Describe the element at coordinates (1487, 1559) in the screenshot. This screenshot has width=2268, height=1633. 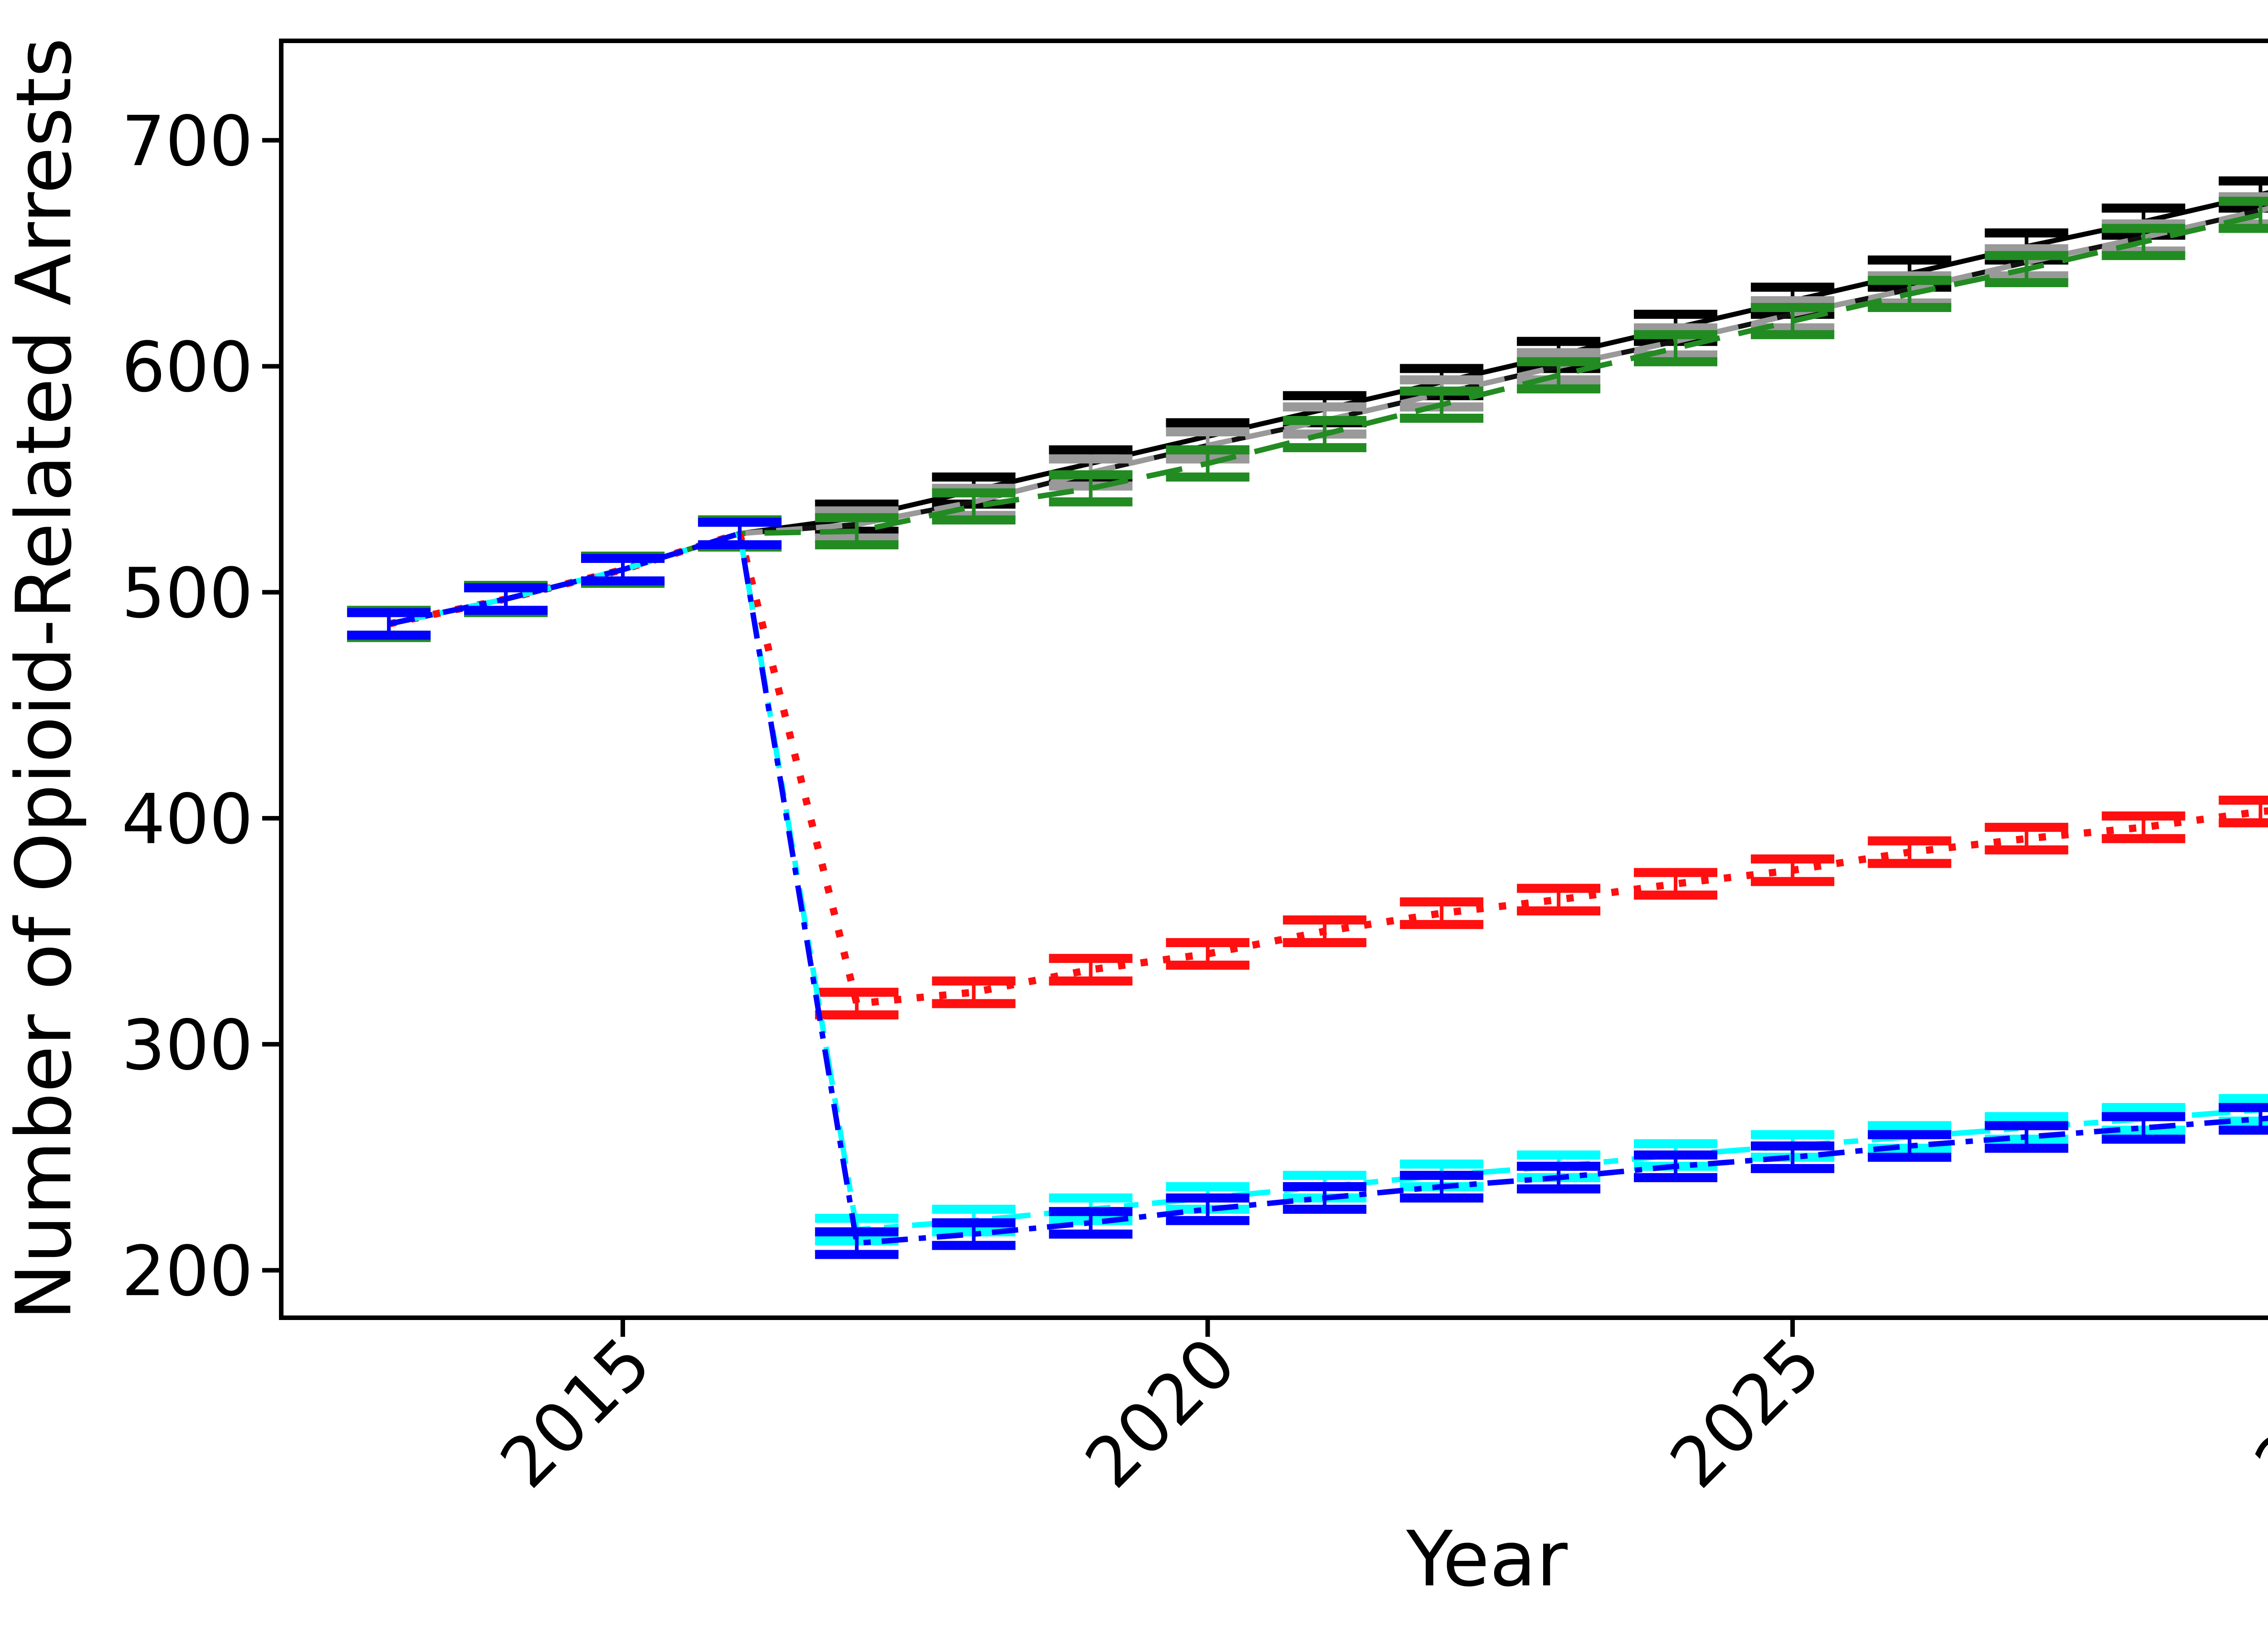
I see `x-axis-label: Year` at that location.